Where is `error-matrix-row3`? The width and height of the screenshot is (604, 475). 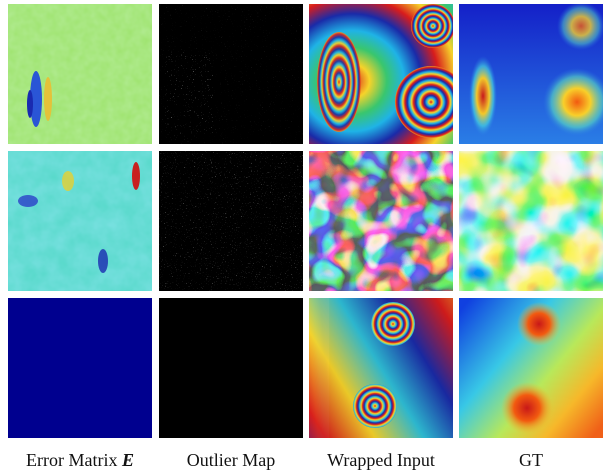 error-matrix-row3 is located at coordinates (80, 368).